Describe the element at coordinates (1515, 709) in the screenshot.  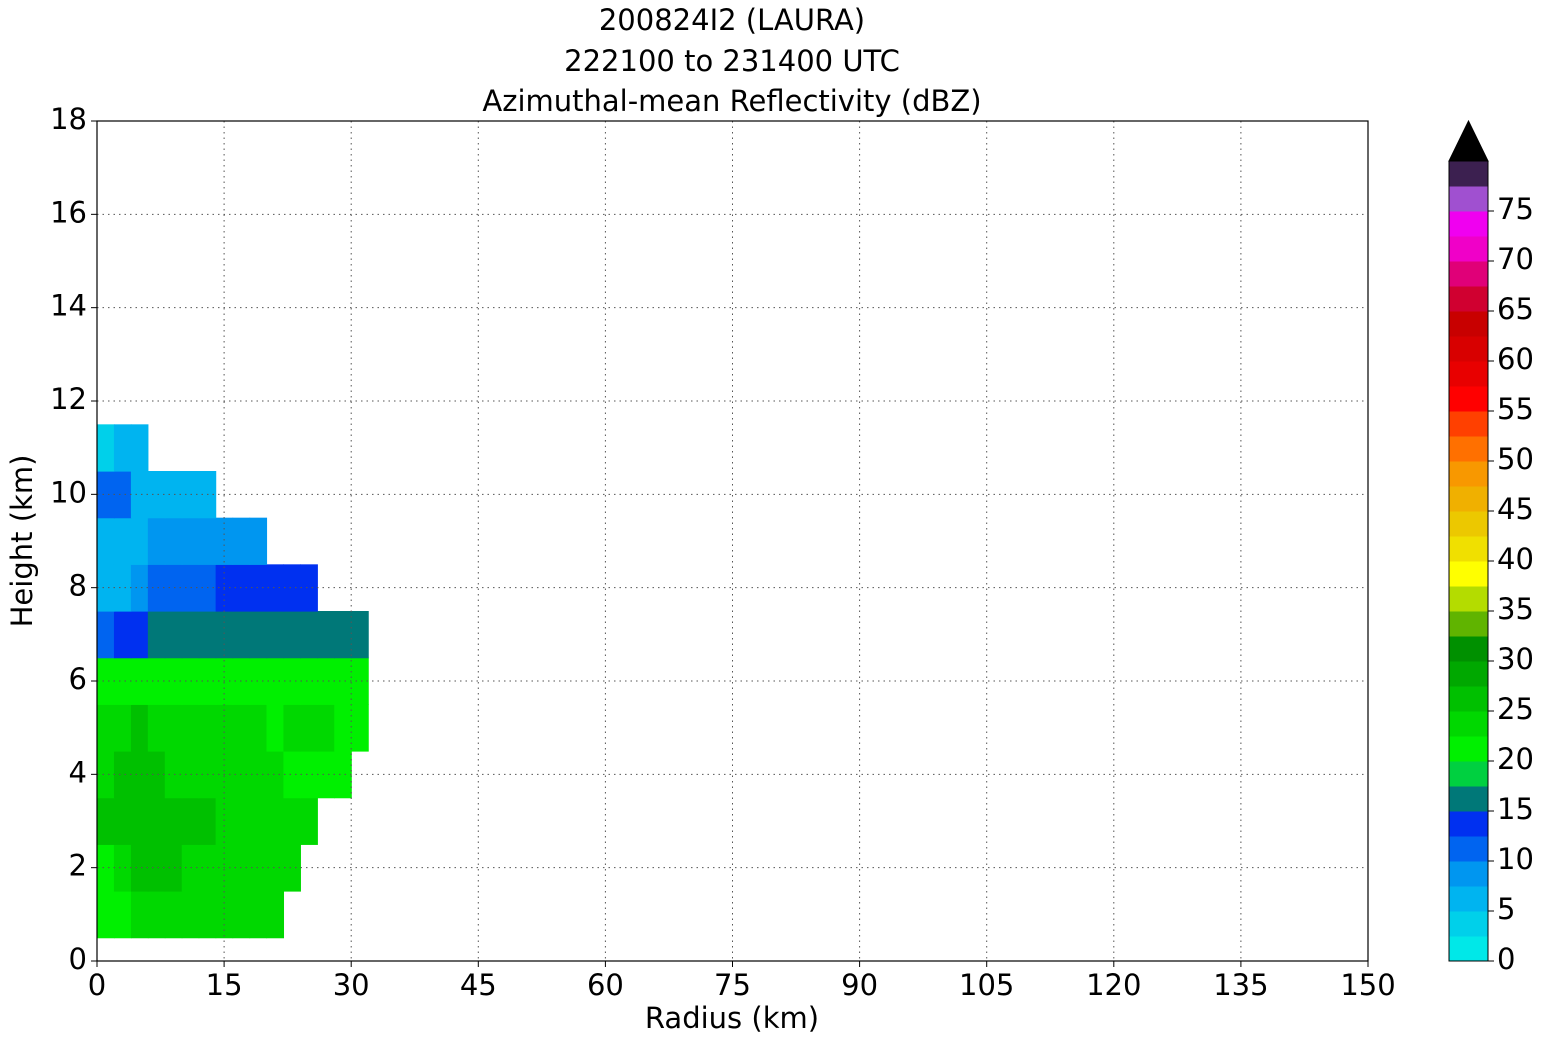
I see `colorbar-tick-label: 25` at that location.